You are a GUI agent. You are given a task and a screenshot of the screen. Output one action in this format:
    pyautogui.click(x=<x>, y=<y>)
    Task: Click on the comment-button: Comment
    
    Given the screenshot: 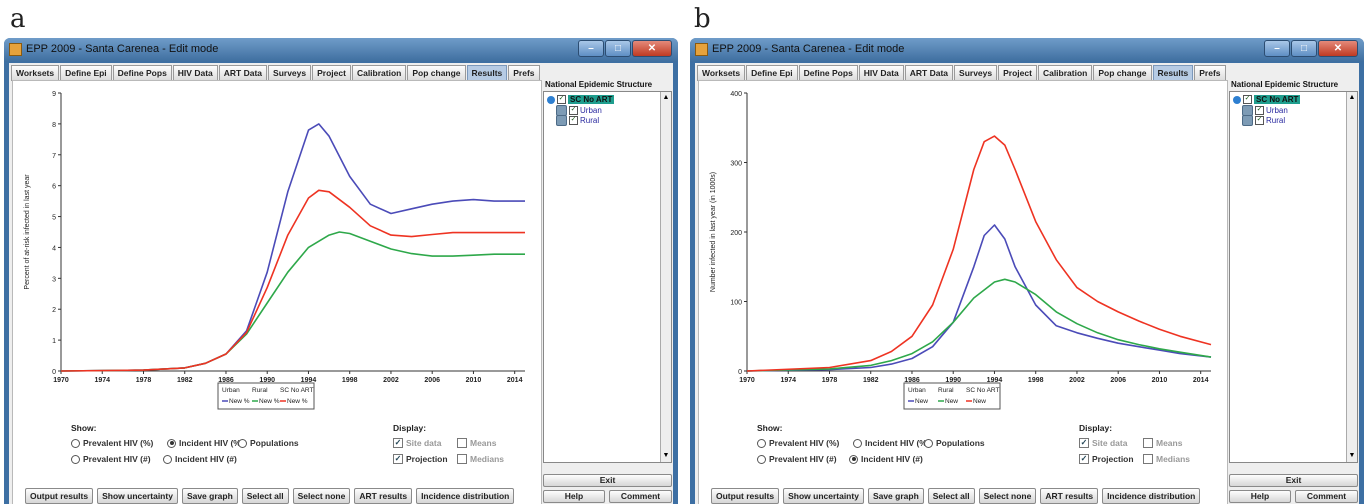 What is the action you would take?
    pyautogui.click(x=640, y=496)
    